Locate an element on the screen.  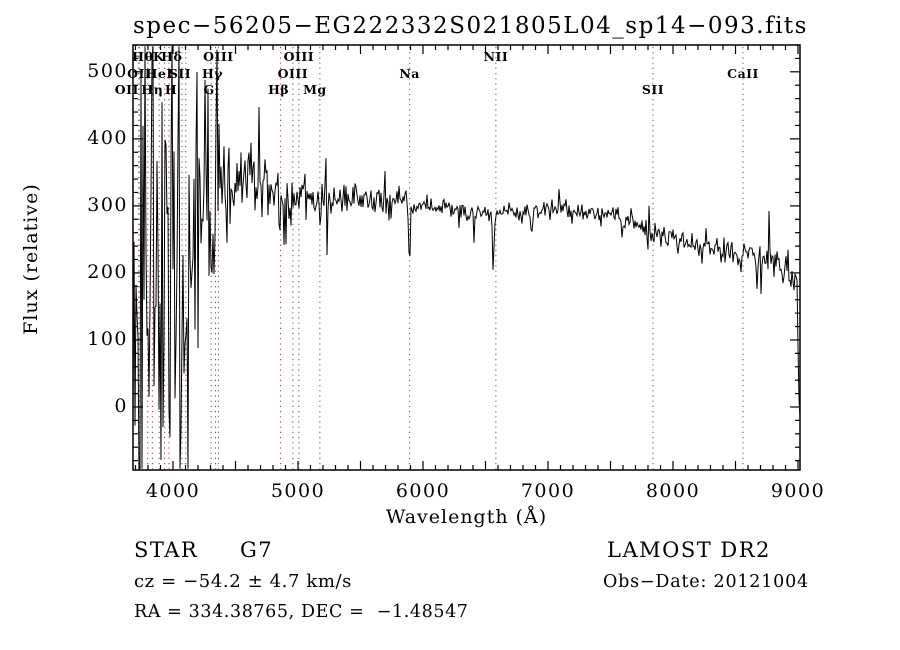
line-label-NII: NII is located at coordinates (496, 56).